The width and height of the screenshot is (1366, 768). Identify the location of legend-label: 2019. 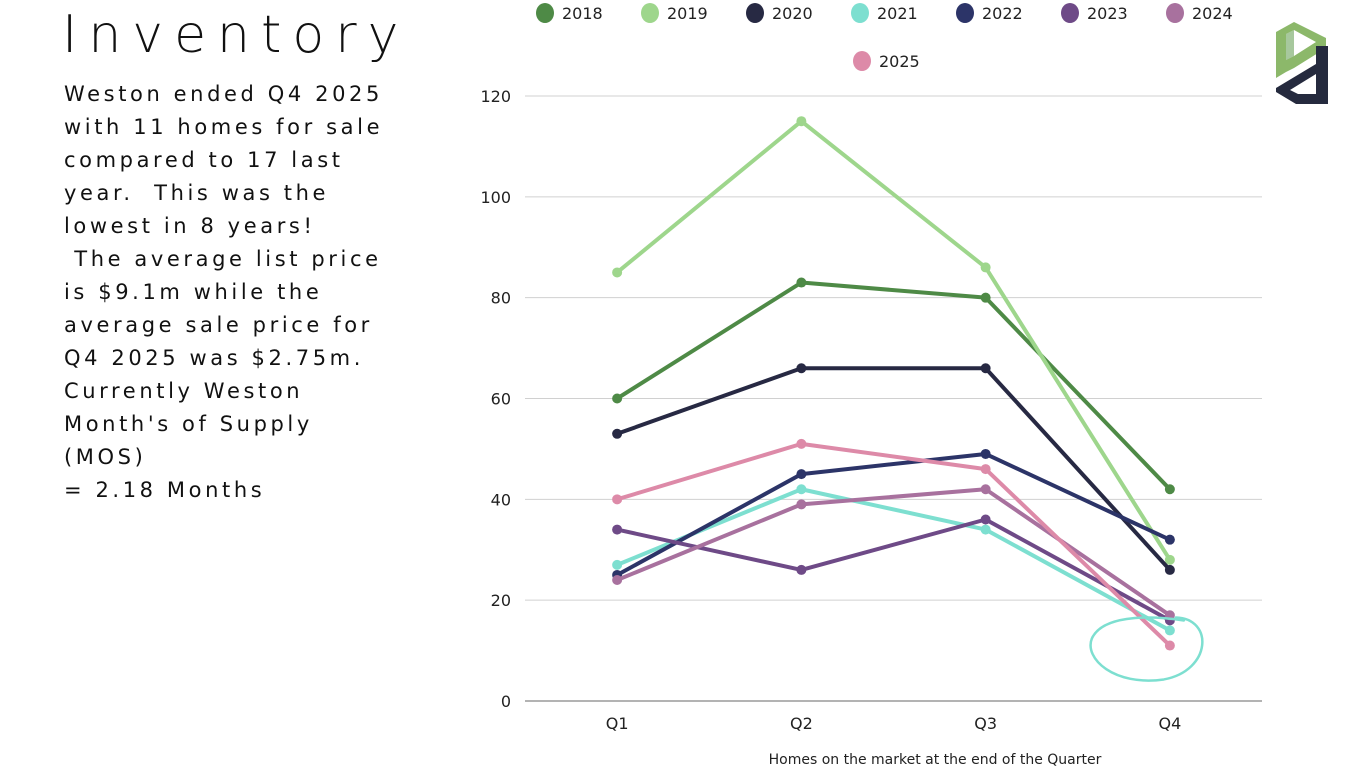
(687, 13).